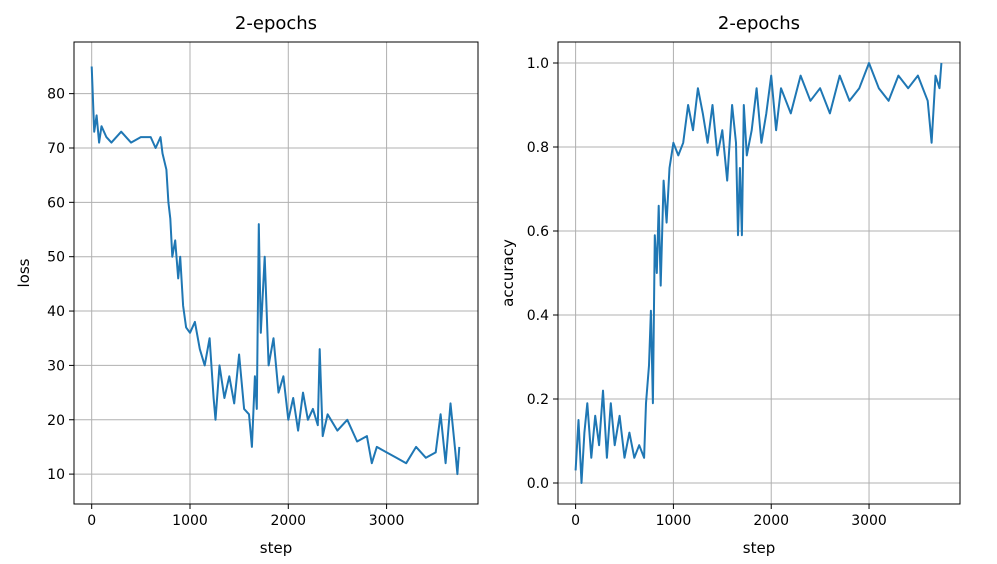  What do you see at coordinates (869, 521) in the screenshot?
I see `accuracy-x-tick-label: 3000` at bounding box center [869, 521].